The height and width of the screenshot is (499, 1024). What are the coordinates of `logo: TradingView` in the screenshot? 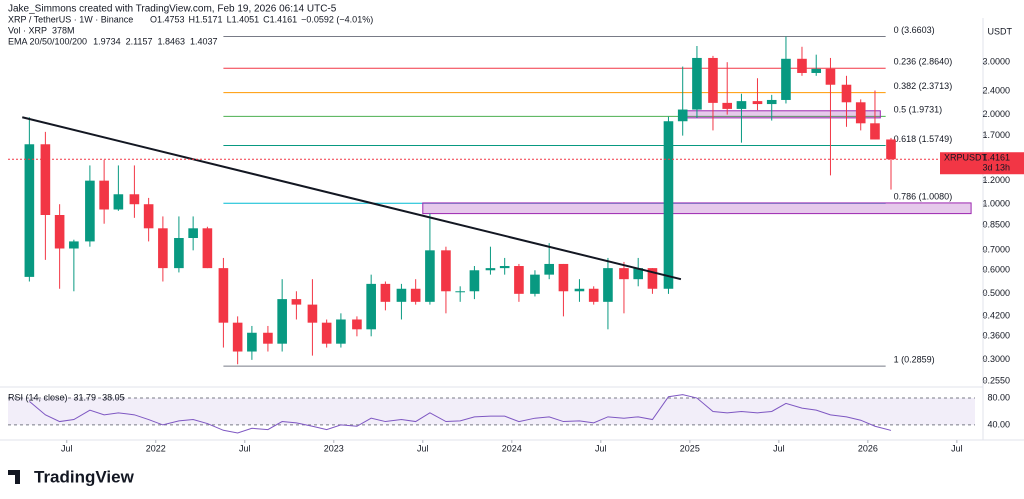 It's located at (84, 476).